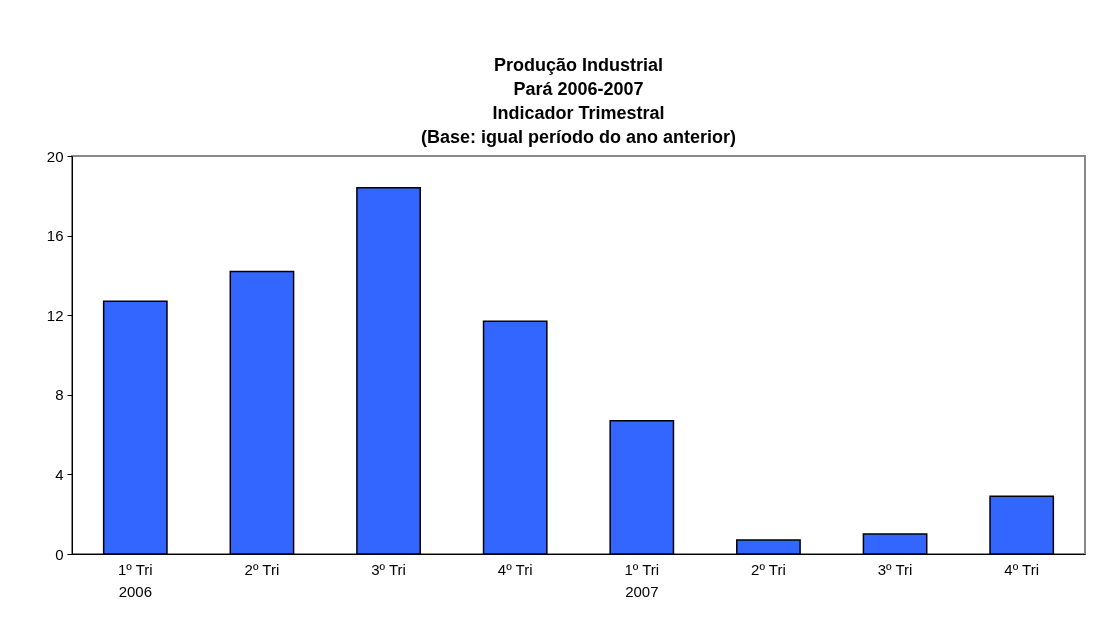  Describe the element at coordinates (578, 89) in the screenshot. I see `text: Pará 2006-2007` at that location.